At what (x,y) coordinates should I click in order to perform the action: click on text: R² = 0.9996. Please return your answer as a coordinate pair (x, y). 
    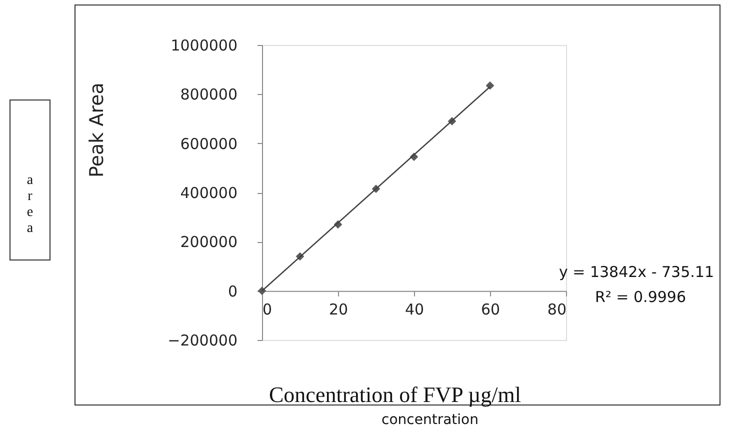
    Looking at the image, I should click on (640, 297).